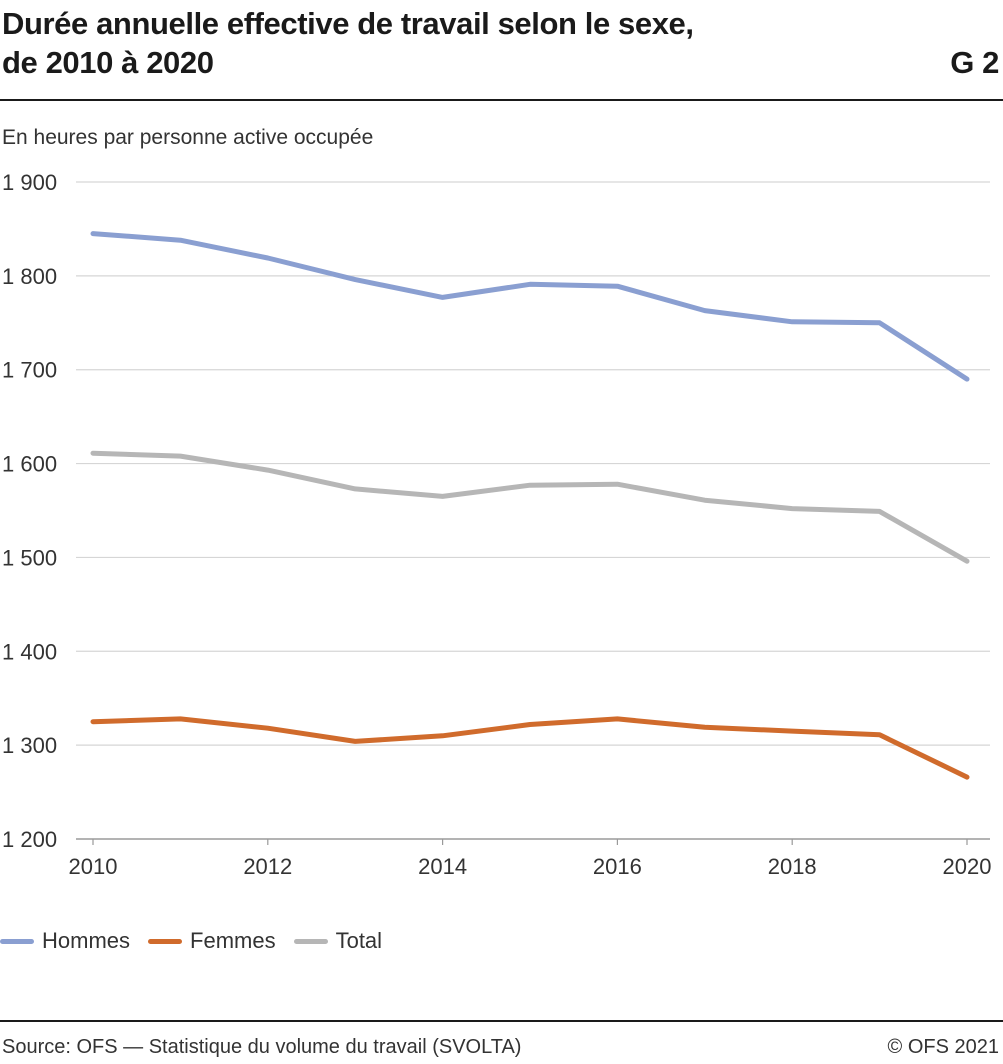 Image resolution: width=1003 pixels, height=1064 pixels. I want to click on footer-rule, so click(501, 1021).